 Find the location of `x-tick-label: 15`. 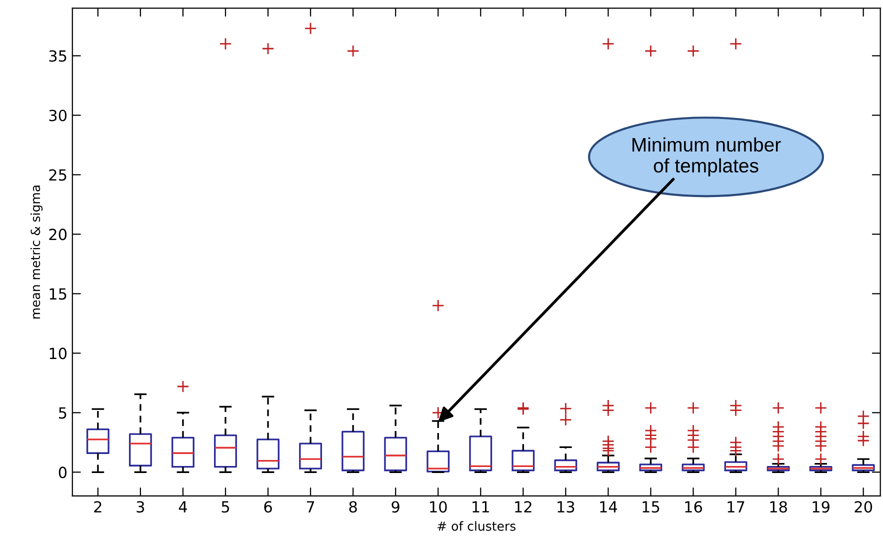

x-tick-label: 15 is located at coordinates (651, 507).